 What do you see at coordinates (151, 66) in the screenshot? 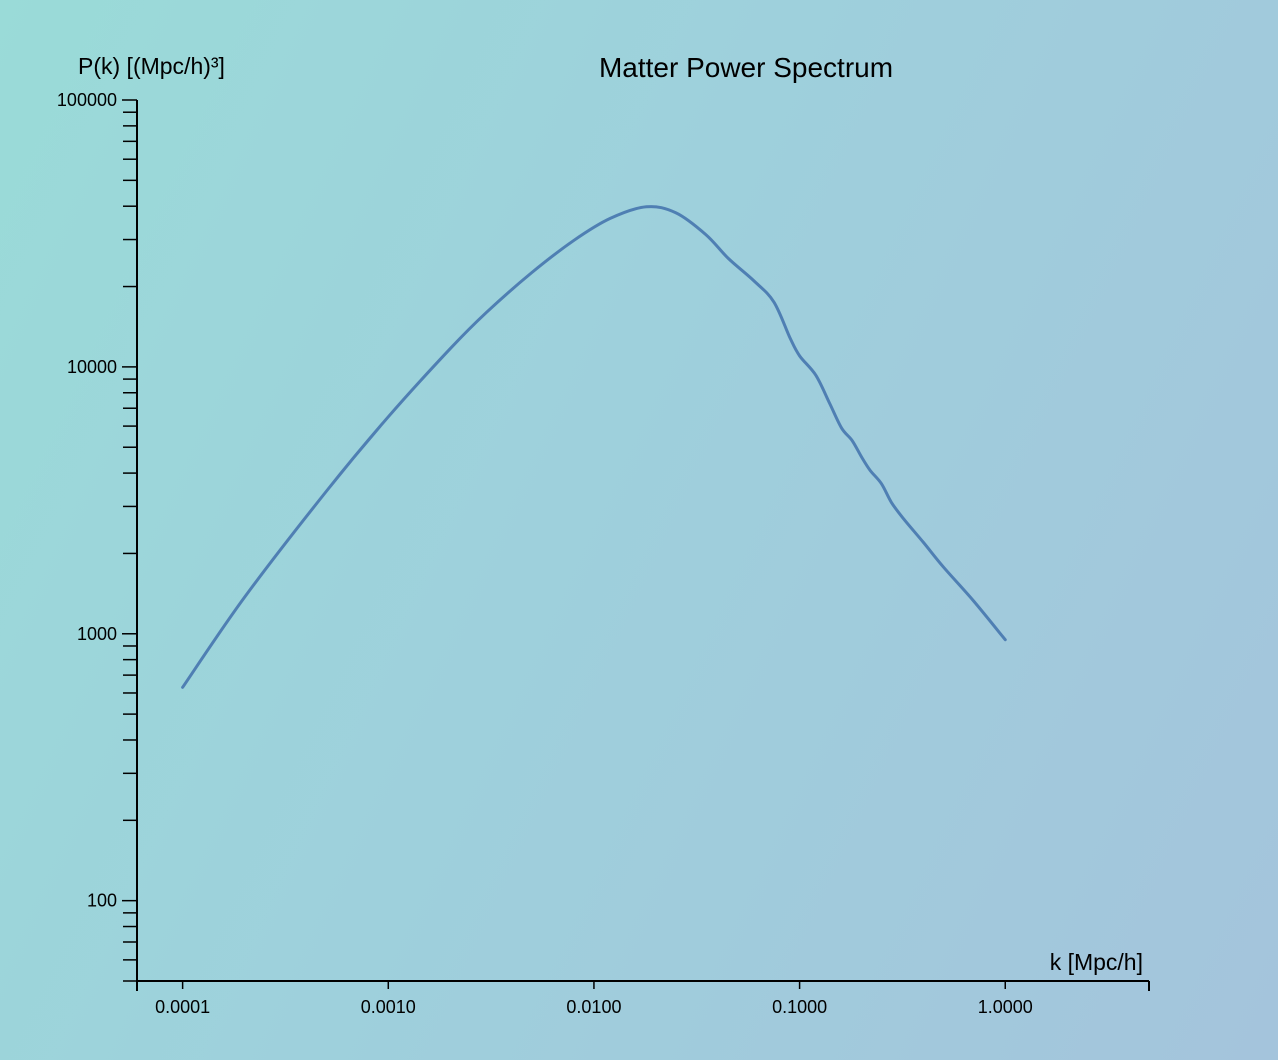
I see `y-axis-title: P(k) [(Mpc/h)³]` at bounding box center [151, 66].